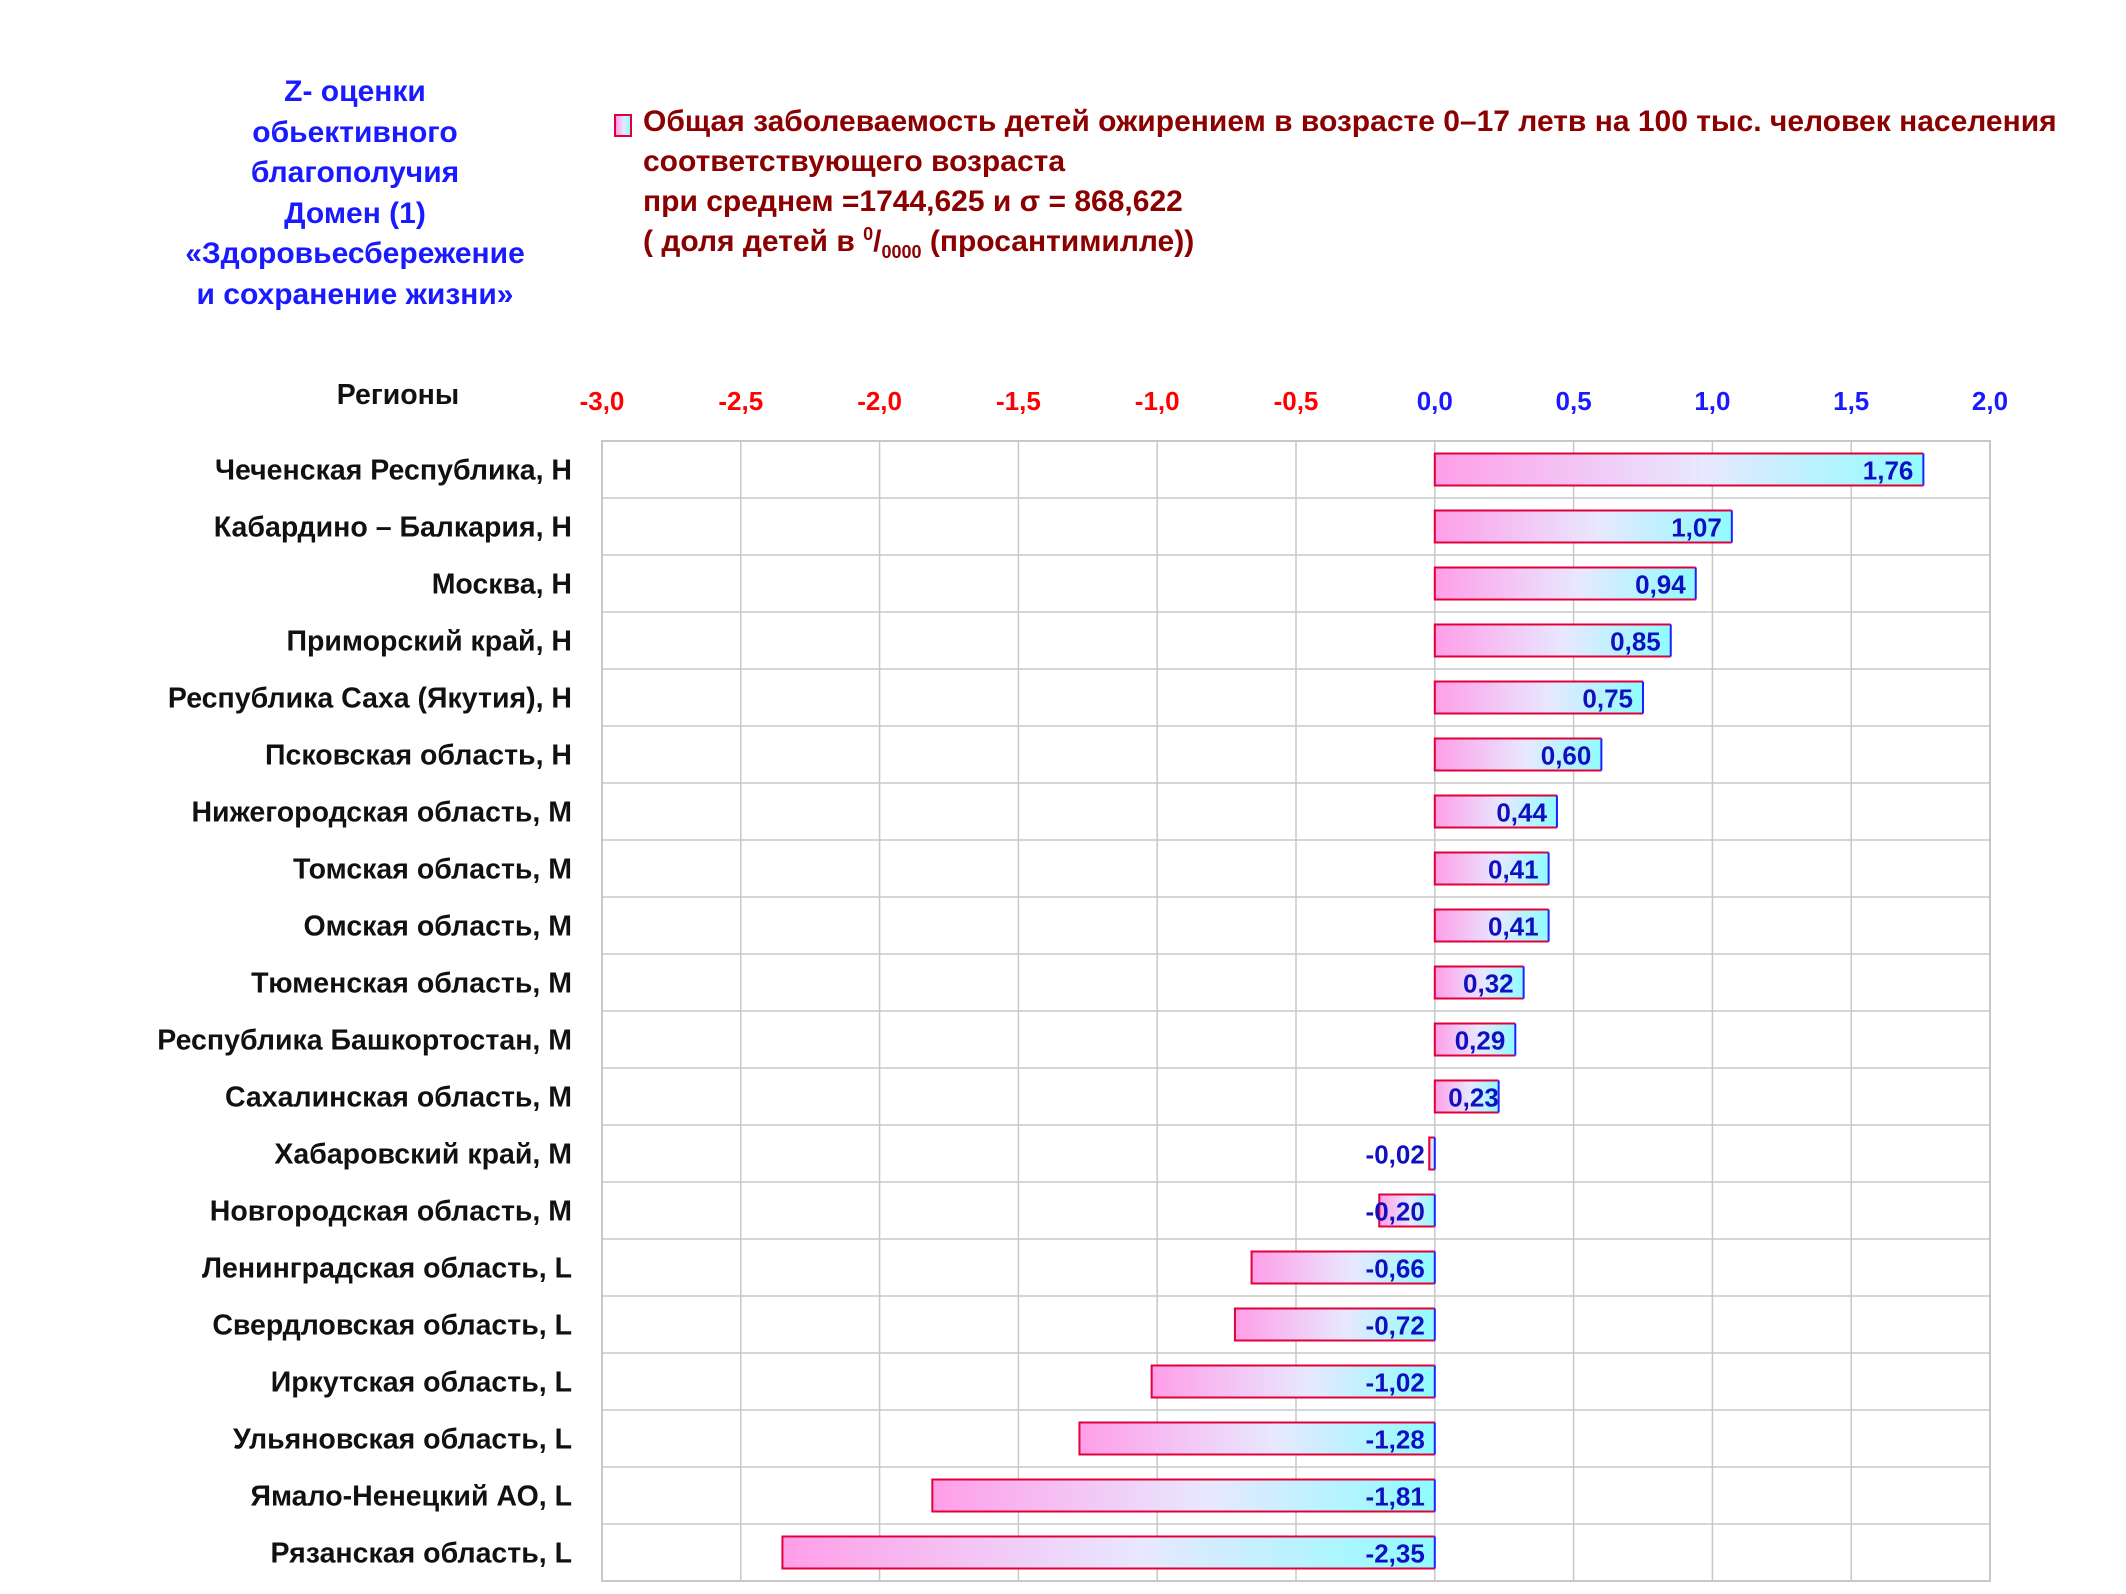 This screenshot has height=1594, width=2126. I want to click on side-title-line: благополучия, so click(355, 172).